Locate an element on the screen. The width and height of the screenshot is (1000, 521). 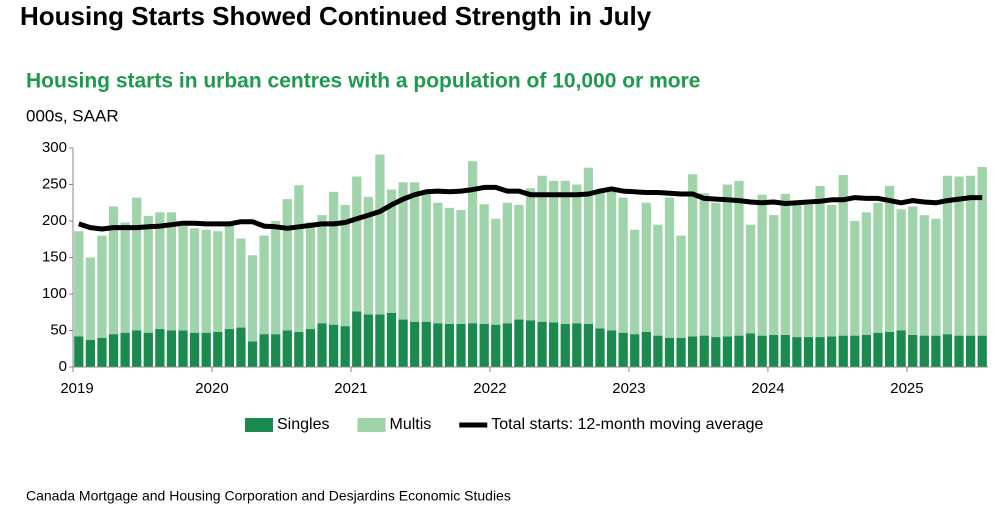
x-tick-label: 2025 is located at coordinates (906, 388).